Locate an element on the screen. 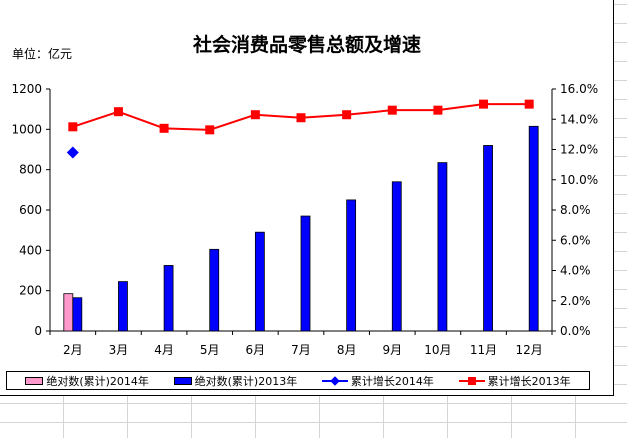 This screenshot has width=627, height=438. legend-swatch-line-2013 is located at coordinates (471, 381).